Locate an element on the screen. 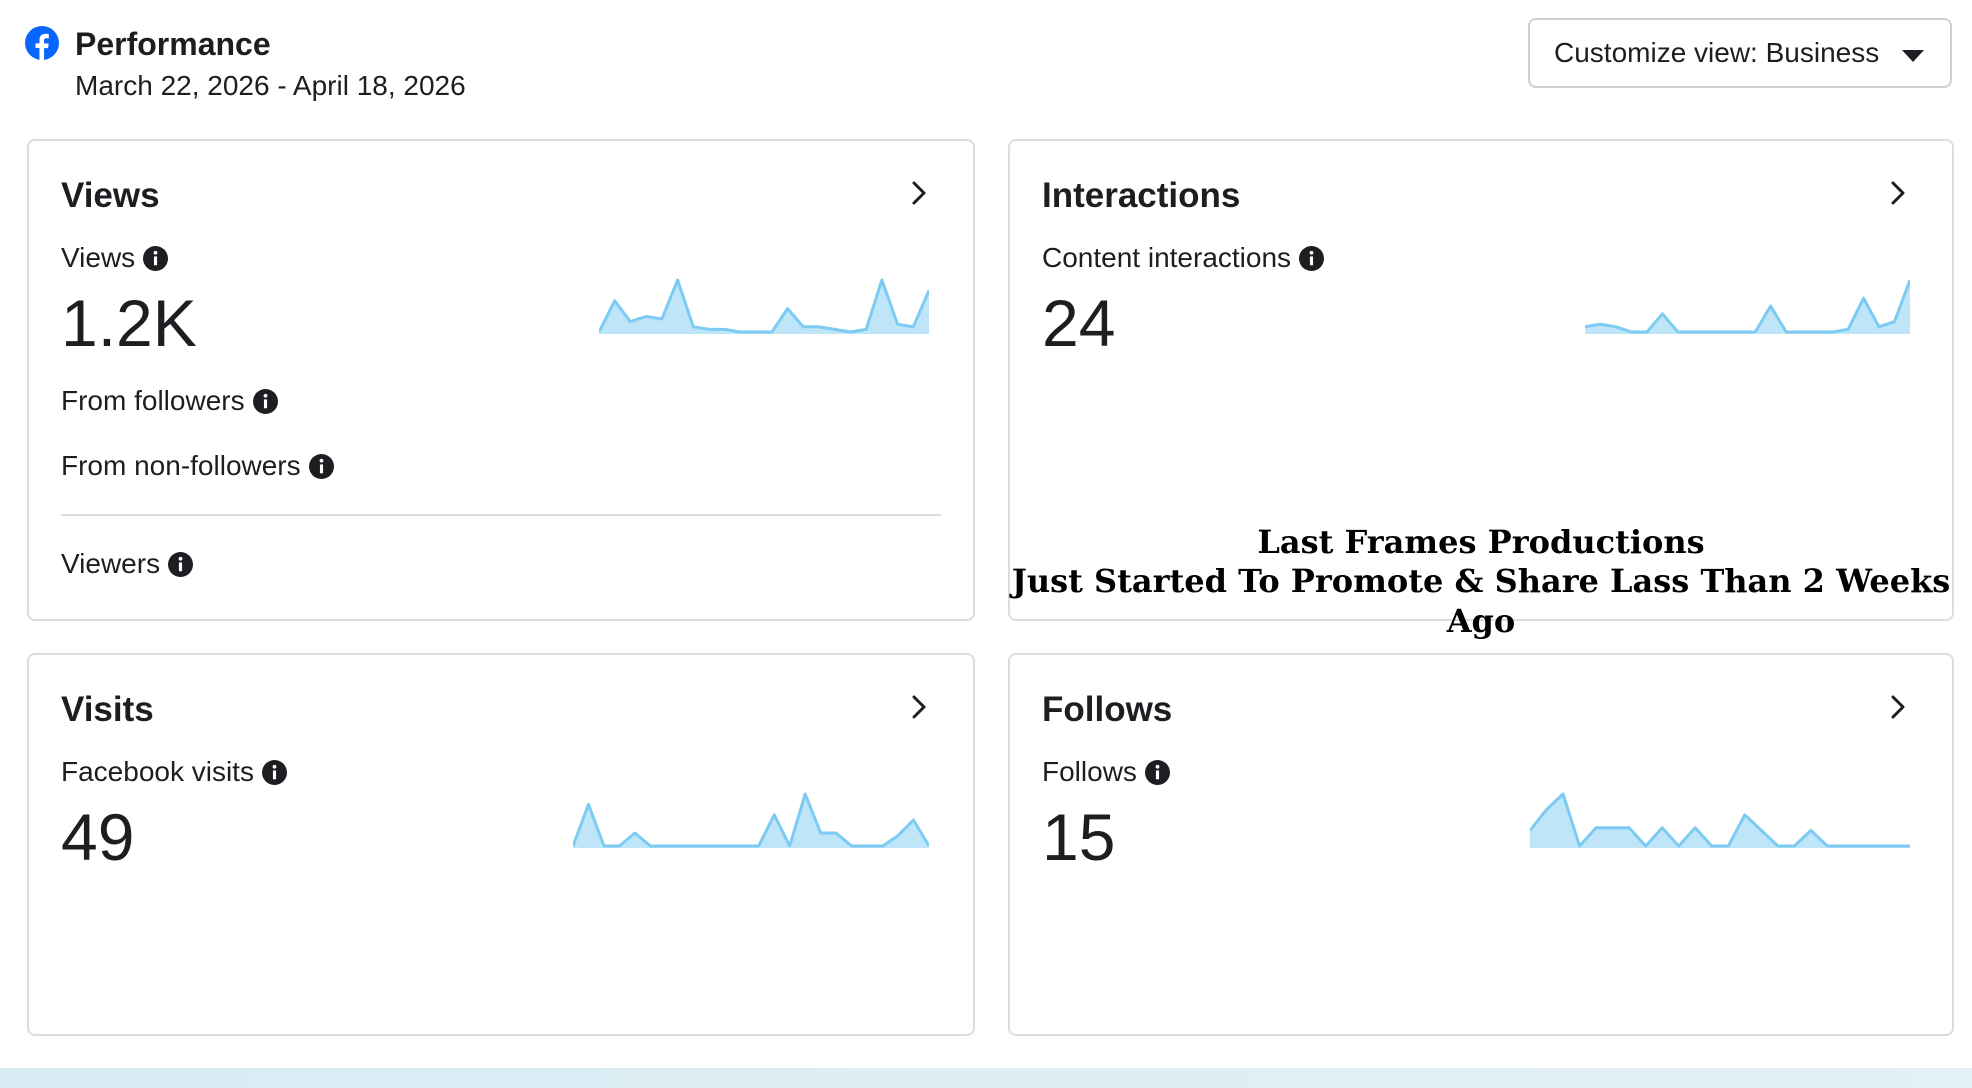 This screenshot has height=1088, width=1972. from-followers-row: From followers is located at coordinates (169, 401).